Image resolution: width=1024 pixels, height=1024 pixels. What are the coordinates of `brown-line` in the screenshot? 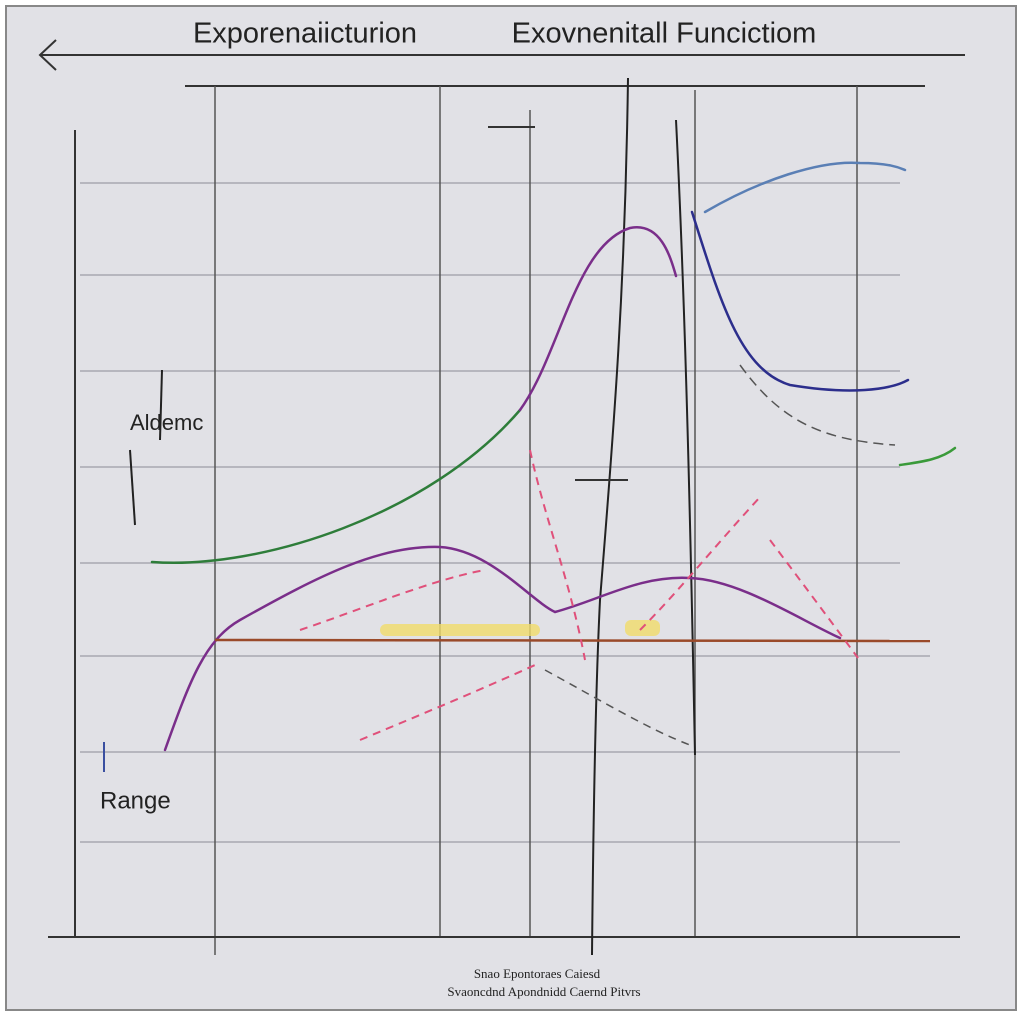 It's located at (572, 640).